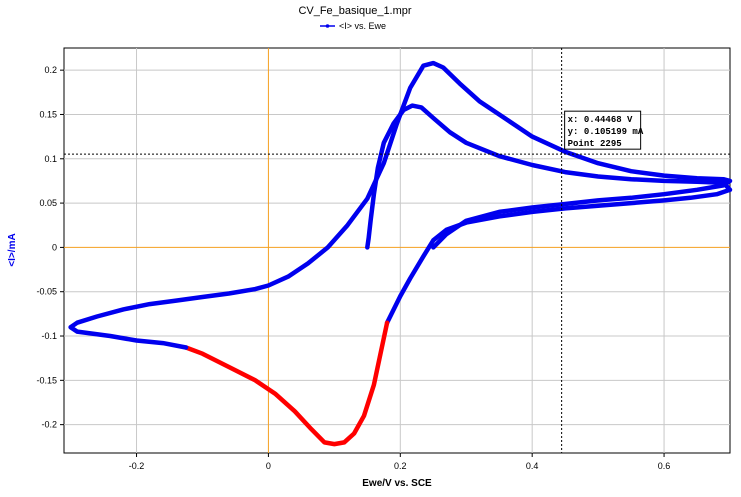 Image resolution: width=741 pixels, height=497 pixels. I want to click on cursor-readout-line: y: 0.105199 mA, so click(606, 132).